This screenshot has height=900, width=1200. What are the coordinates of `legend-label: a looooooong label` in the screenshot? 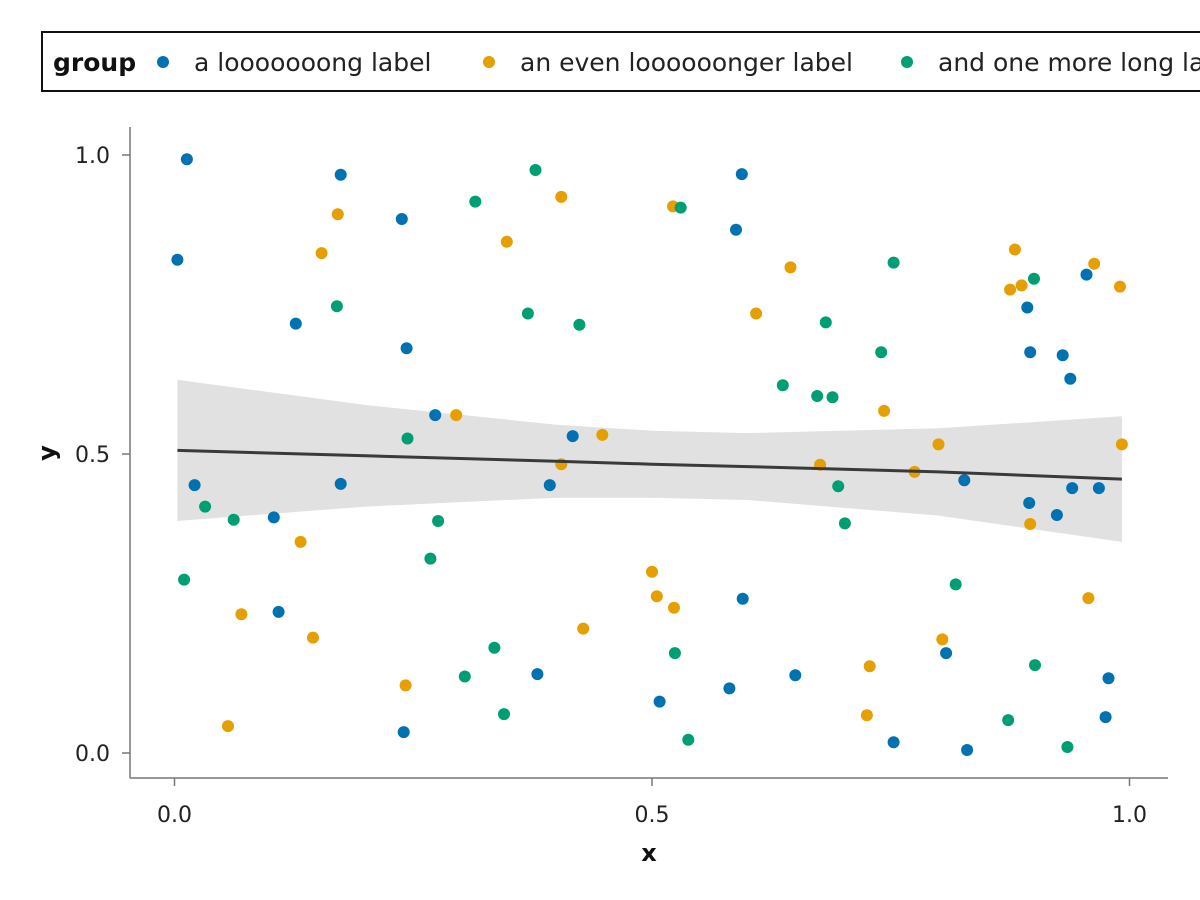 It's located at (312, 62).